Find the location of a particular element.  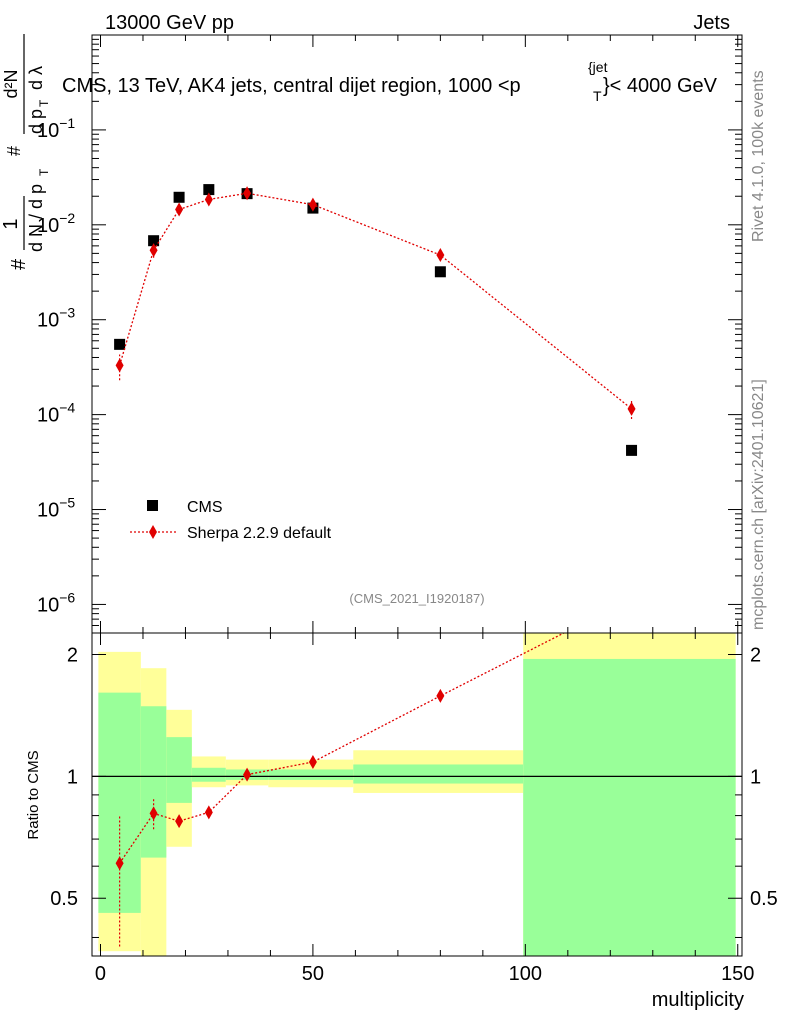

ylabel-frac2-den: d p is located at coordinates (36, 121).